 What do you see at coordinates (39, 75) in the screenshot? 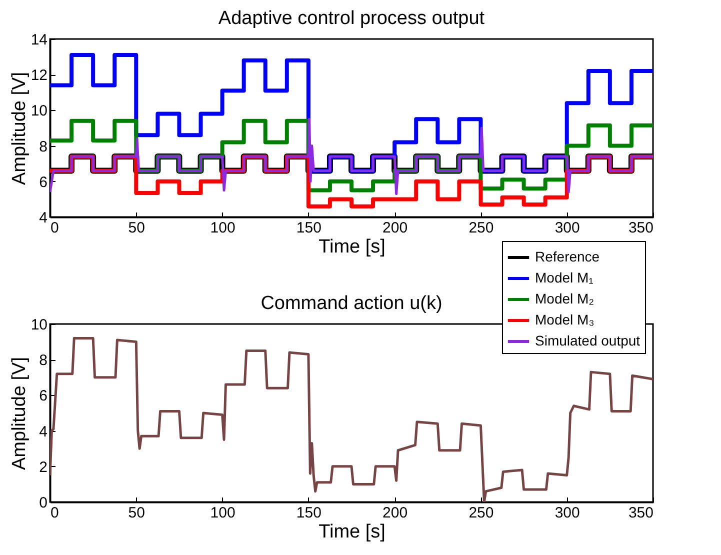
I see `y-tick-label: 12` at bounding box center [39, 75].